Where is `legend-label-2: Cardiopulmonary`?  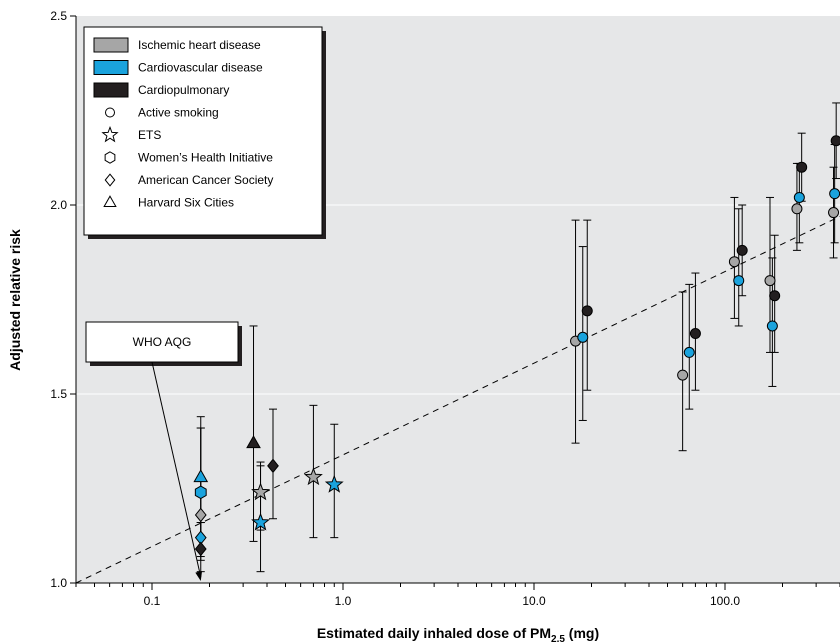 legend-label-2: Cardiopulmonary is located at coordinates (183, 90).